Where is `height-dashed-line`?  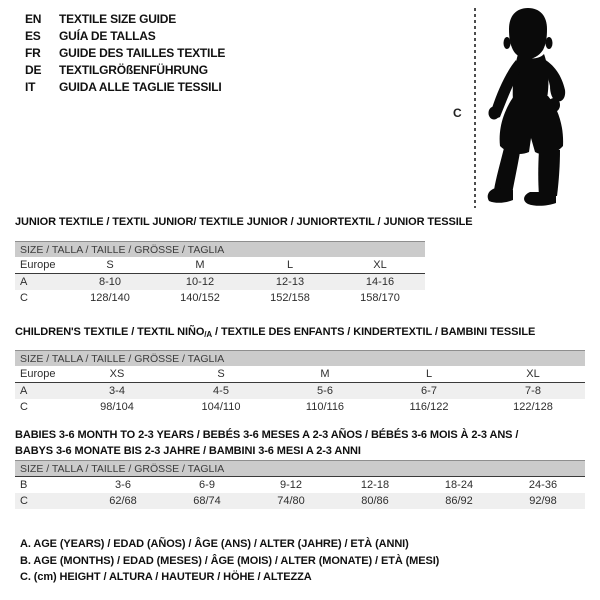
height-dashed-line is located at coordinates (475, 108).